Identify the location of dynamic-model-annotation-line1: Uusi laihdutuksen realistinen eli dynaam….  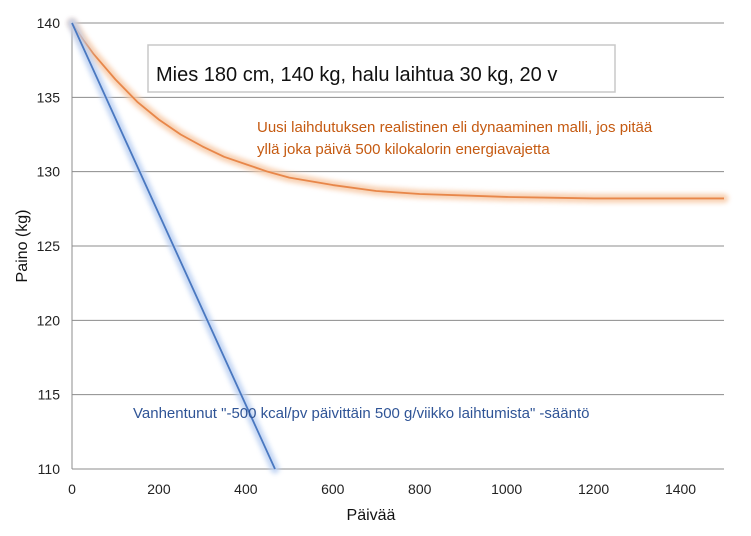
(455, 127).